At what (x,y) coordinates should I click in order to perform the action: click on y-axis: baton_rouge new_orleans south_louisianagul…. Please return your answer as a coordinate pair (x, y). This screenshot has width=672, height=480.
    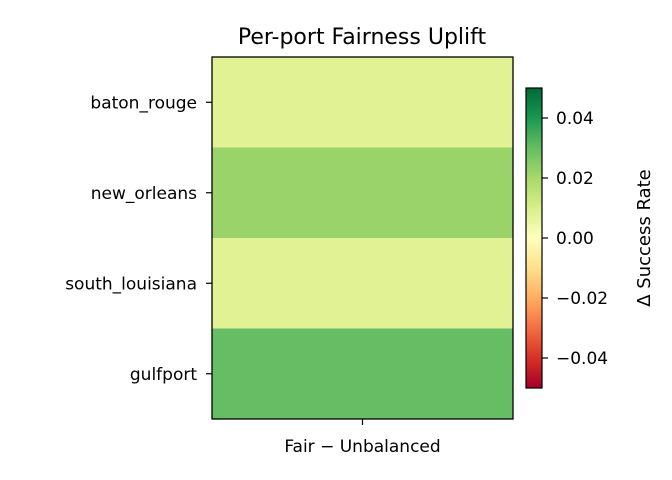
    Looking at the image, I should click on (138, 239).